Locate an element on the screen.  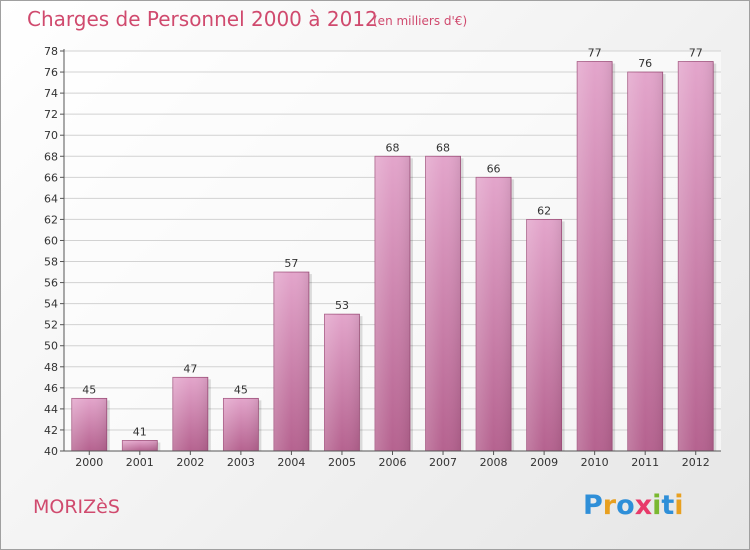
data-label-2008: 66 is located at coordinates (494, 168).